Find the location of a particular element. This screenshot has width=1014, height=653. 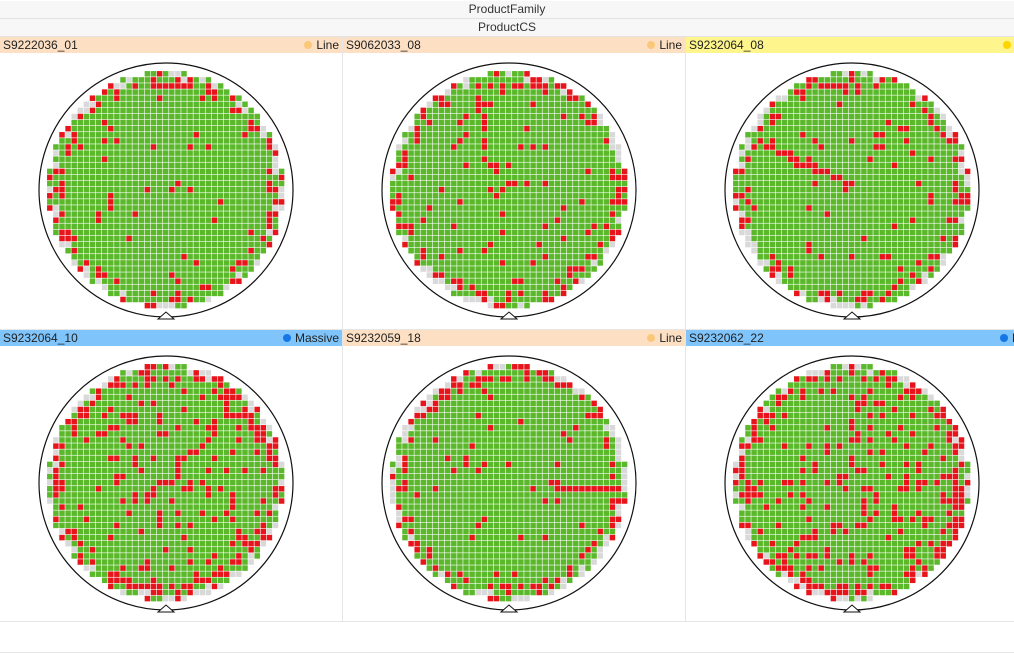

product-family-header: ProductFamily is located at coordinates (507, 10).